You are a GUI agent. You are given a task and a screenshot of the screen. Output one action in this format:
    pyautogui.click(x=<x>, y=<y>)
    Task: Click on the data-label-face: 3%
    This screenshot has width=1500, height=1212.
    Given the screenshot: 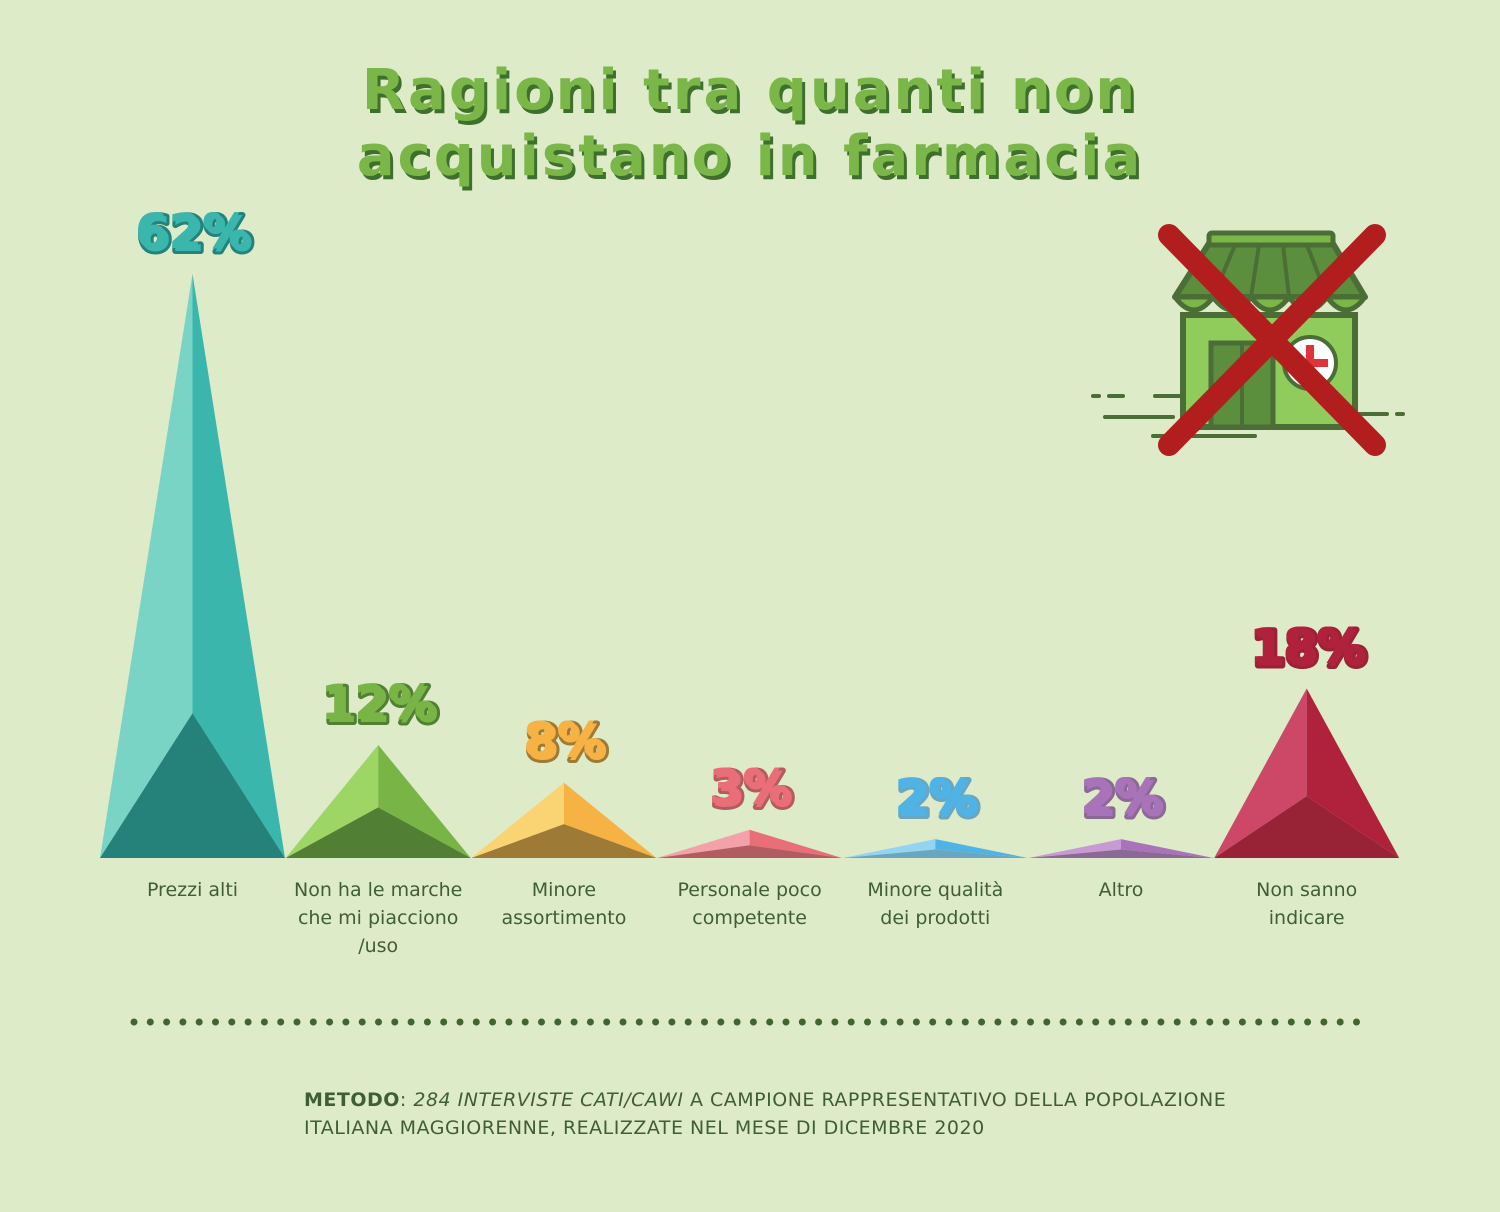 What is the action you would take?
    pyautogui.click(x=750, y=788)
    